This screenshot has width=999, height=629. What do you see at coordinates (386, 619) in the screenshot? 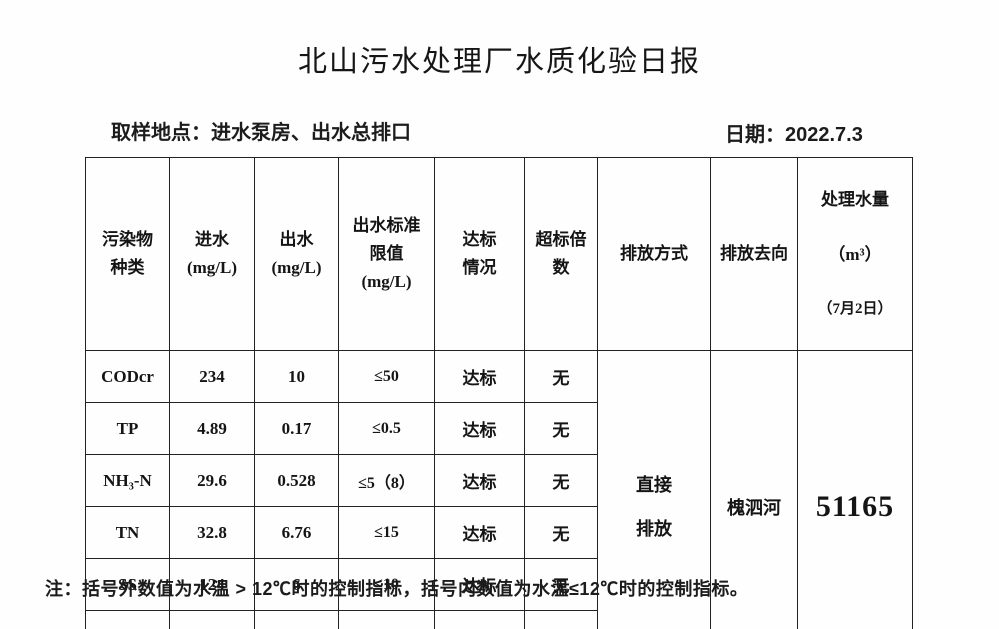
I see `cell-limit: 6-9（无量纲）` at bounding box center [386, 619].